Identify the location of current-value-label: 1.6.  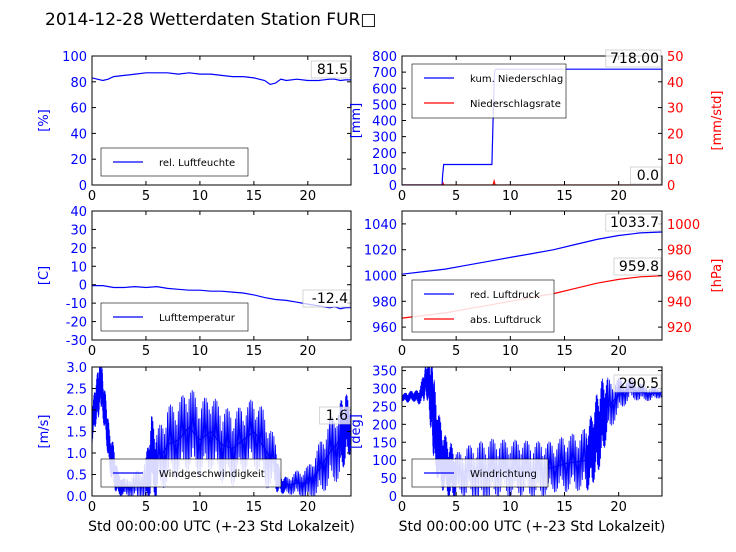
(337, 416).